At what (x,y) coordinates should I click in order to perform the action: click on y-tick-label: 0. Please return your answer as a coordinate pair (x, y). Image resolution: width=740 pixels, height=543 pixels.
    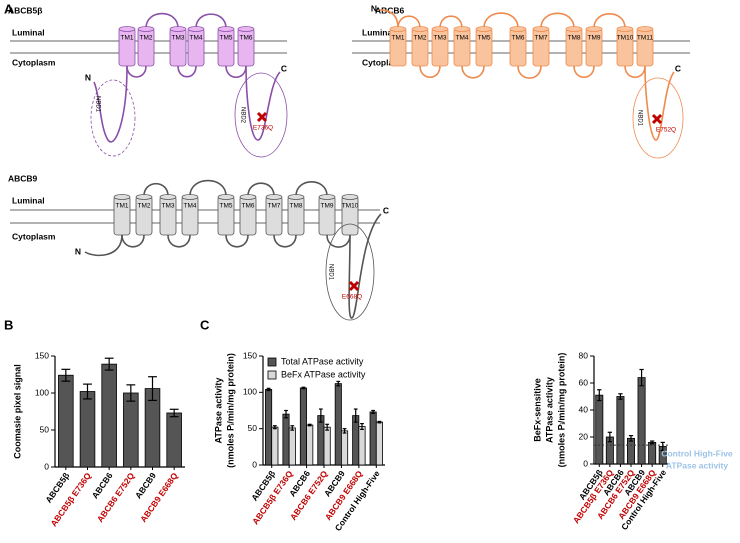
    Looking at the image, I should click on (585, 463).